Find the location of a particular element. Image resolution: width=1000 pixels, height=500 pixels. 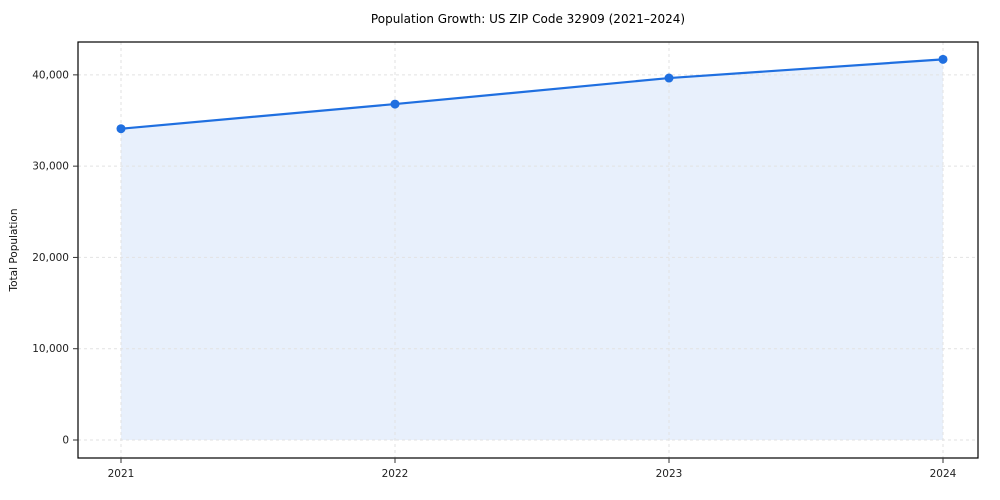

y-tick-label: 30,000 is located at coordinates (50, 167).